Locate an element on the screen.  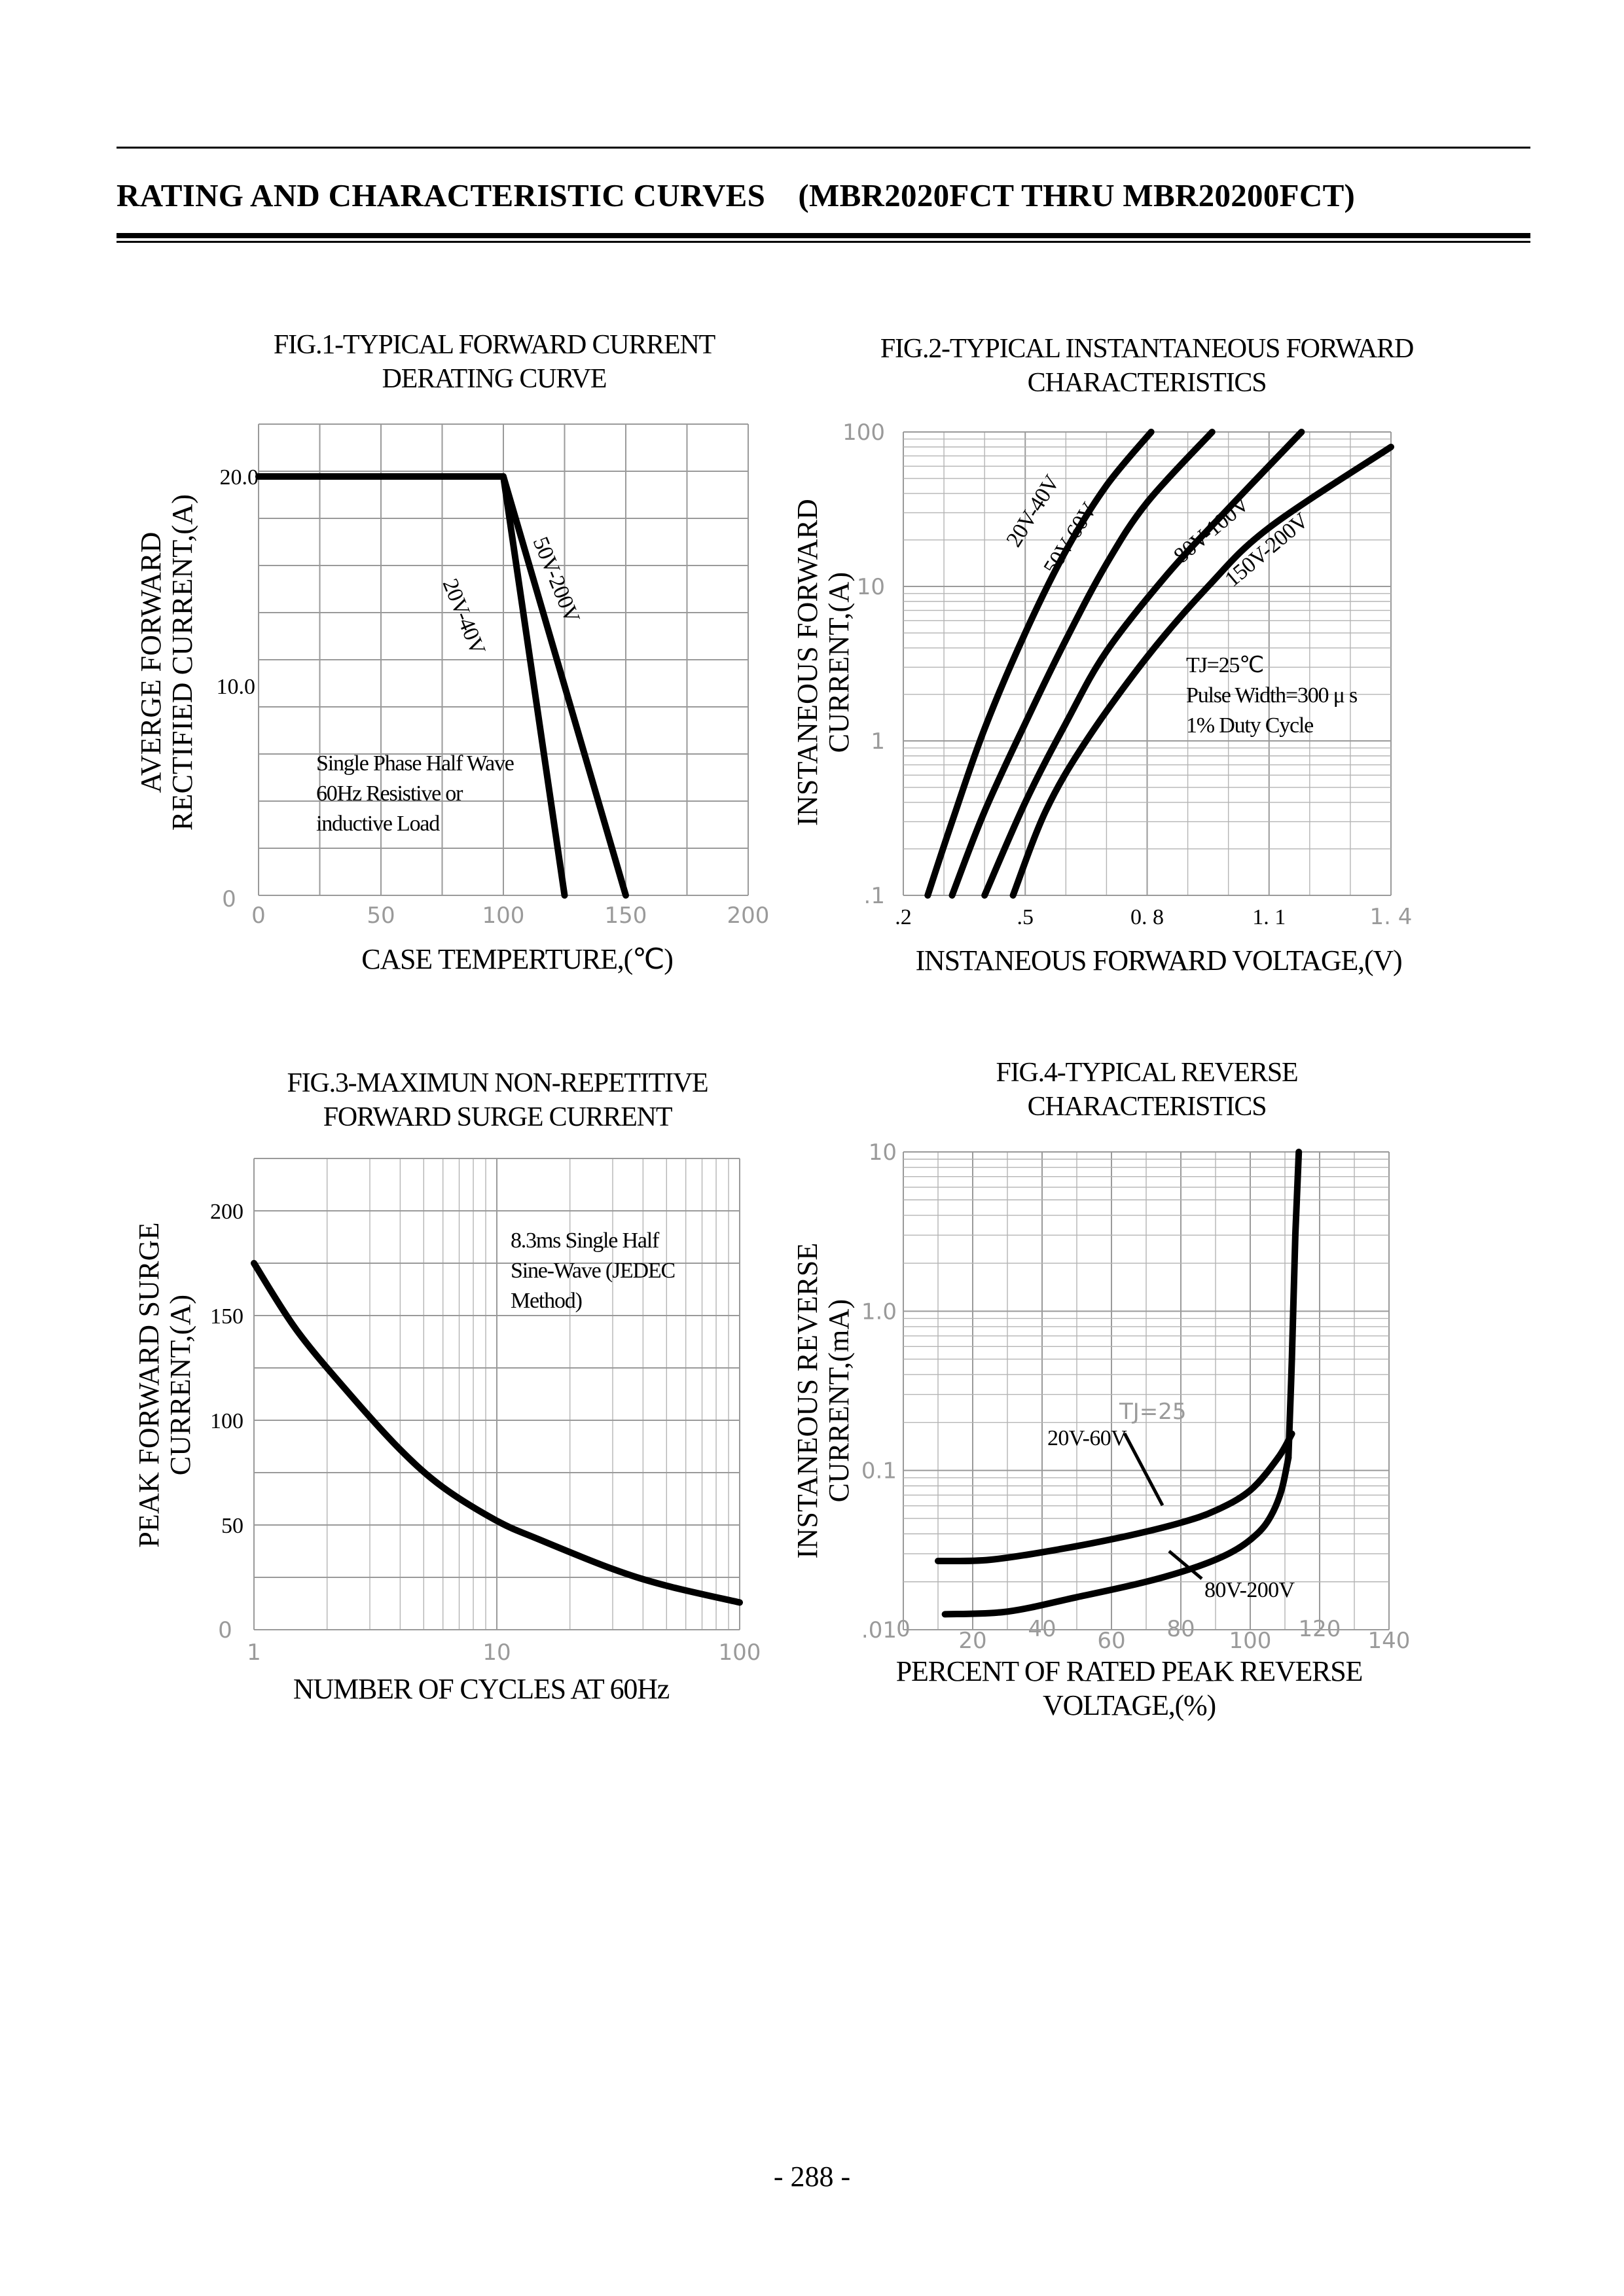
double-rule-thin is located at coordinates (823, 242).